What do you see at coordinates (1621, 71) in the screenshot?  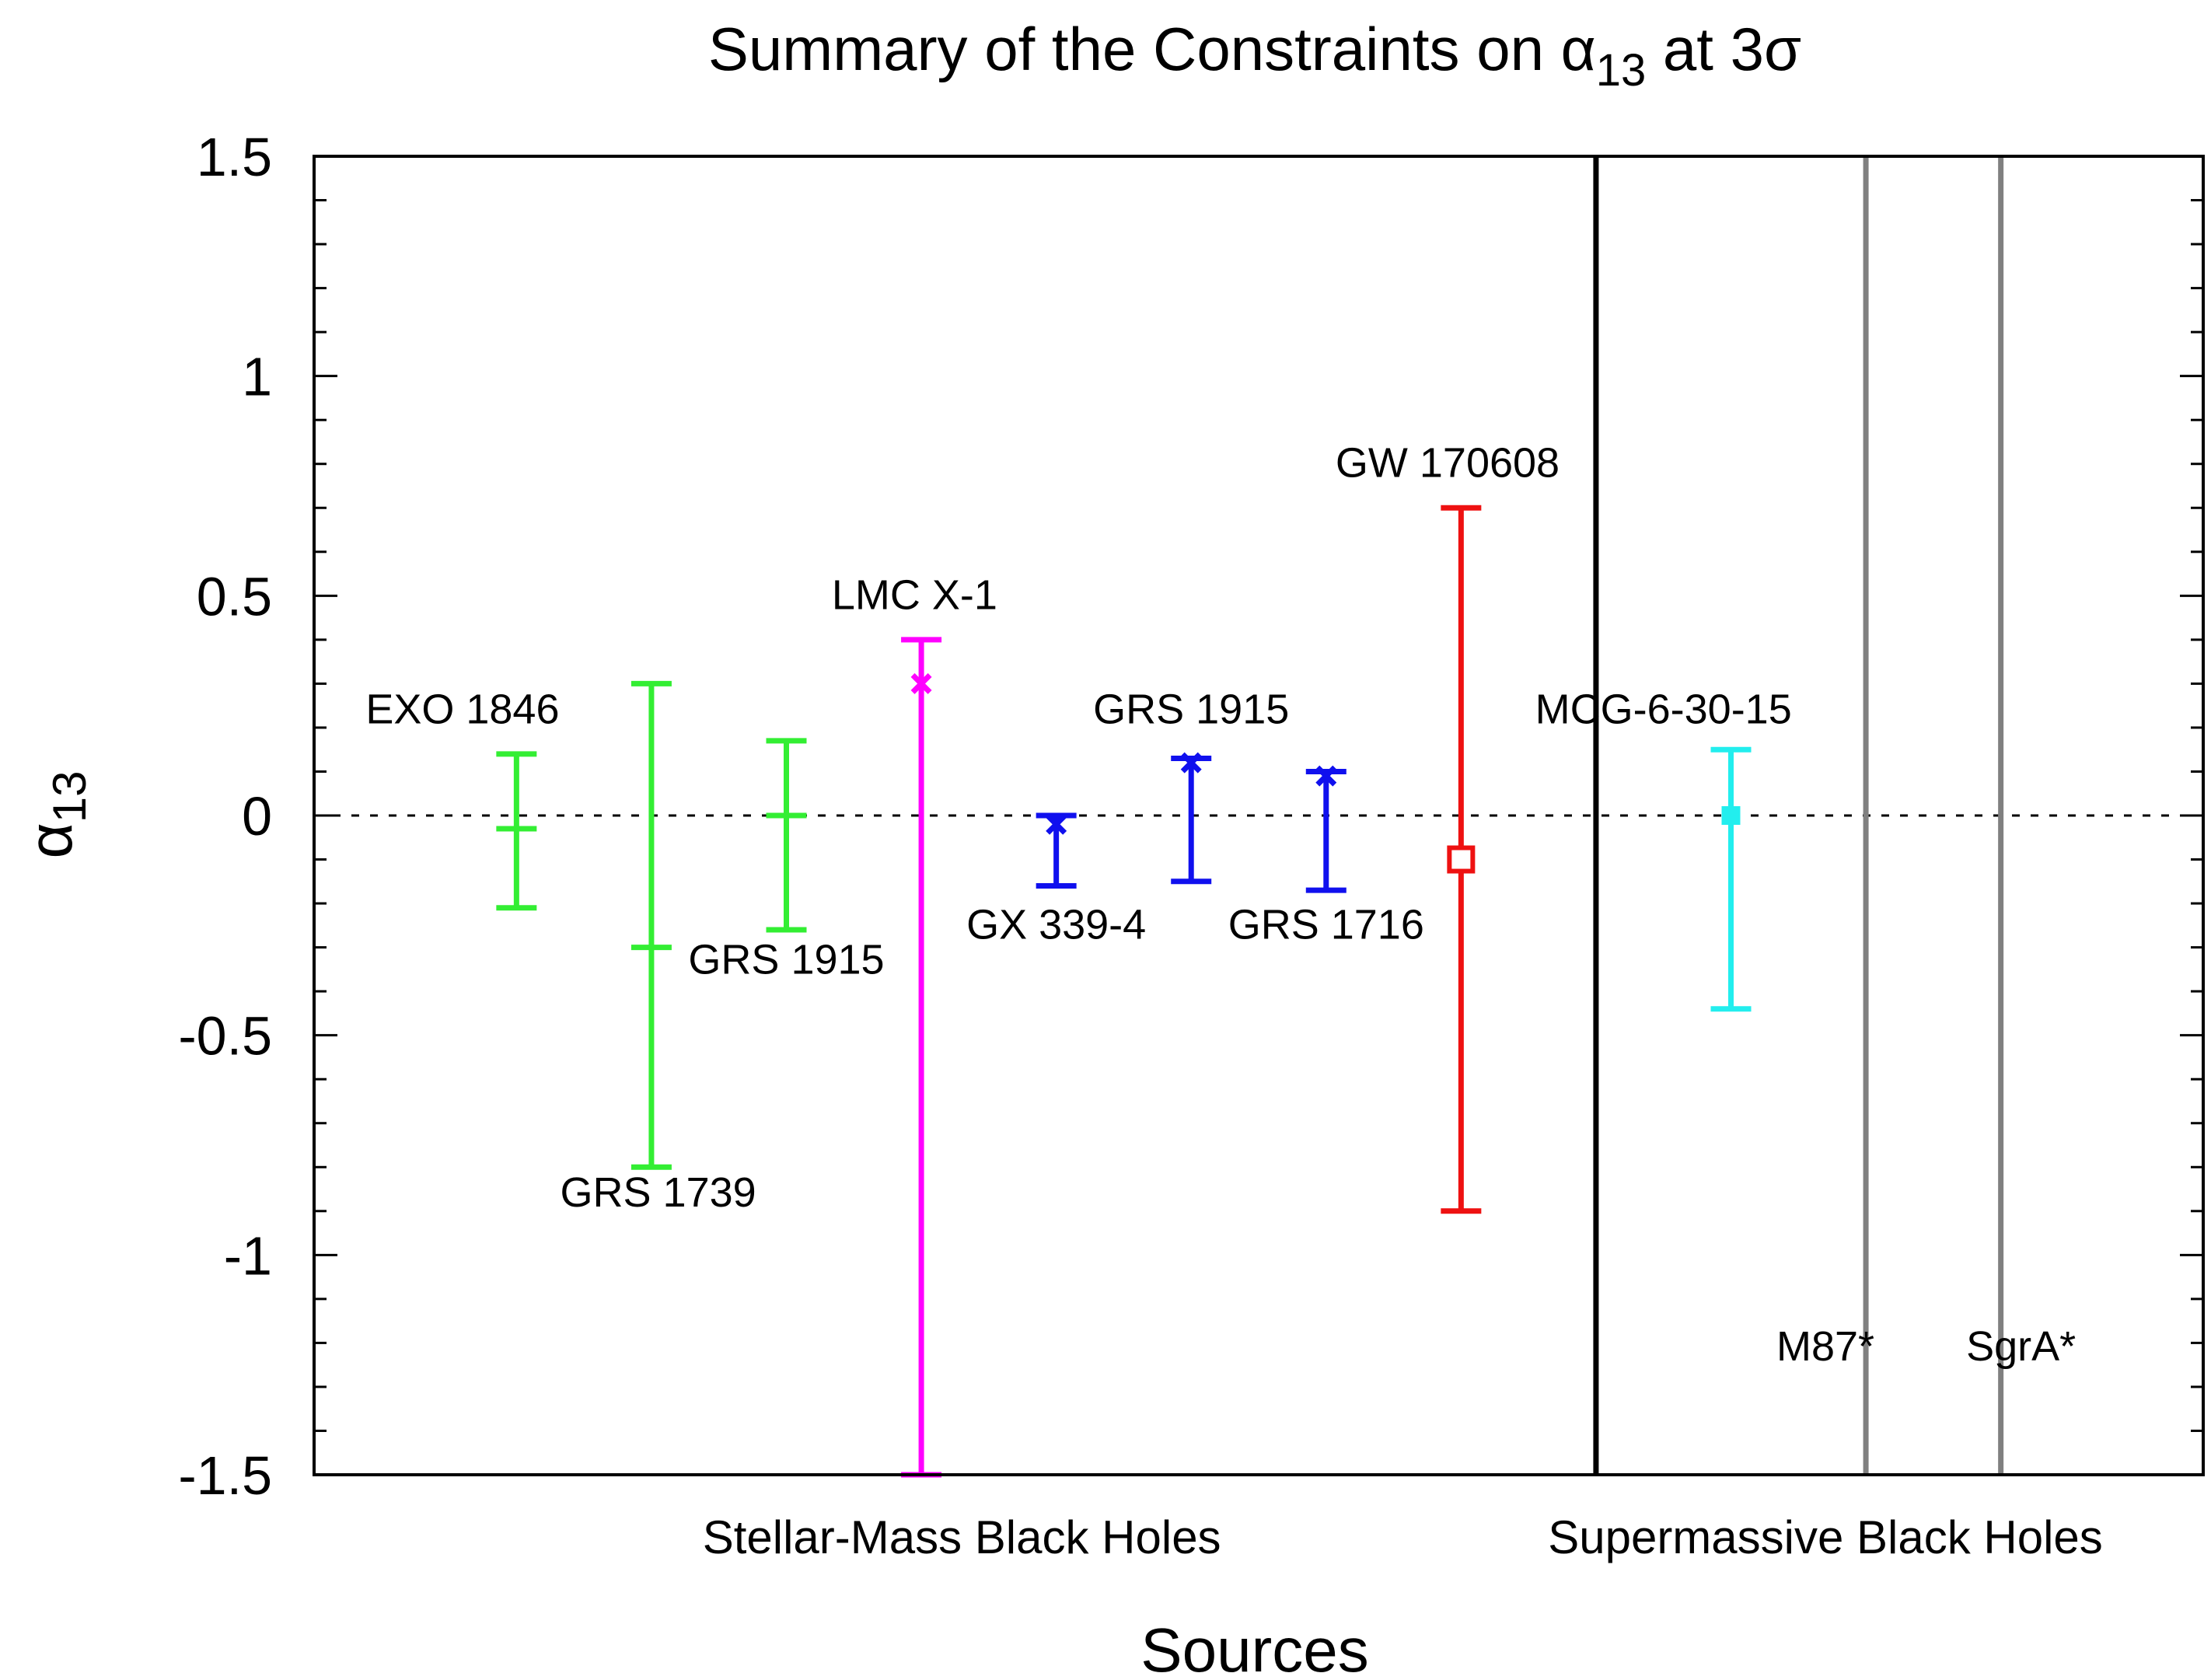 I see `chart-title-sub: 13` at bounding box center [1621, 71].